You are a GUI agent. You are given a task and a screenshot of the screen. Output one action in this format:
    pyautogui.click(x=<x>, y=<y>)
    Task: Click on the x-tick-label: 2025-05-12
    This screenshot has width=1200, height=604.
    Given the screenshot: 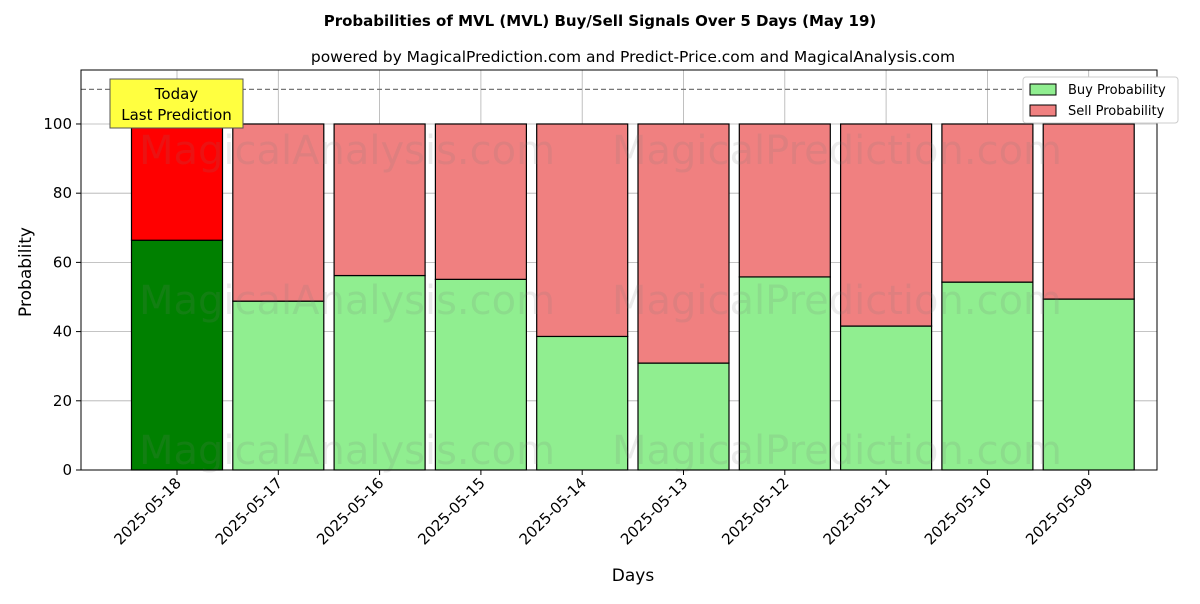 What is the action you would take?
    pyautogui.click(x=755, y=511)
    